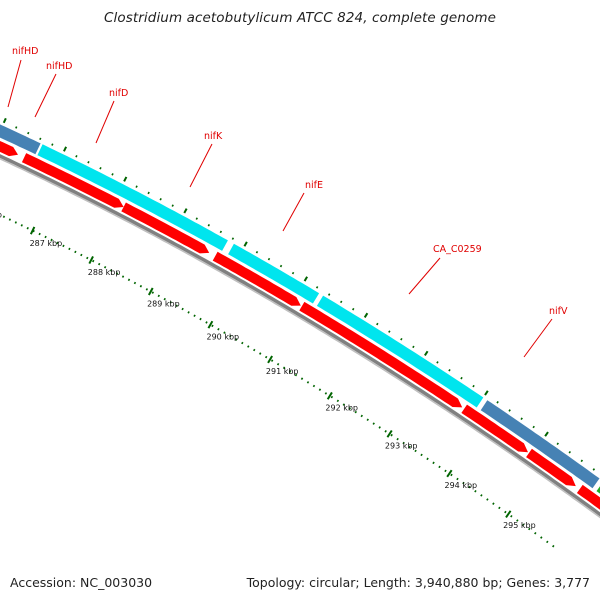 The width and height of the screenshot is (600, 600). What do you see at coordinates (104, 272) in the screenshot?
I see `kbp-label: 288 kbp` at bounding box center [104, 272].